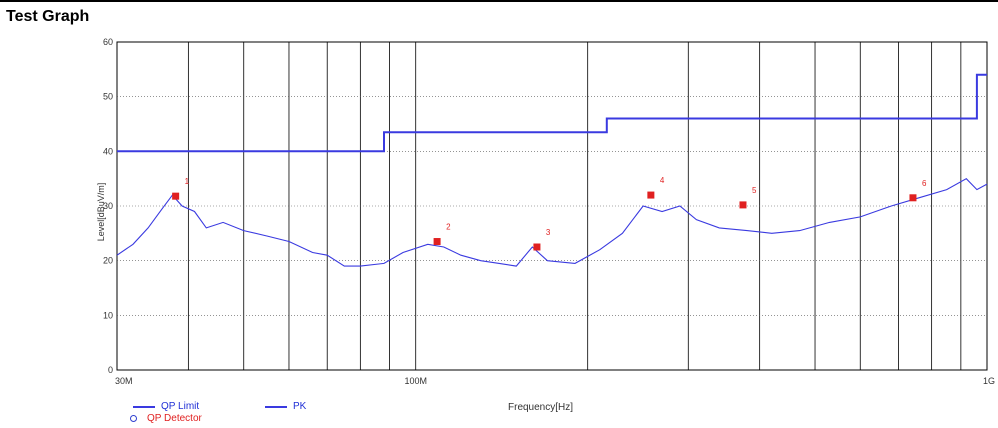  What do you see at coordinates (989, 381) in the screenshot?
I see `x-tick-label: 1G` at bounding box center [989, 381].